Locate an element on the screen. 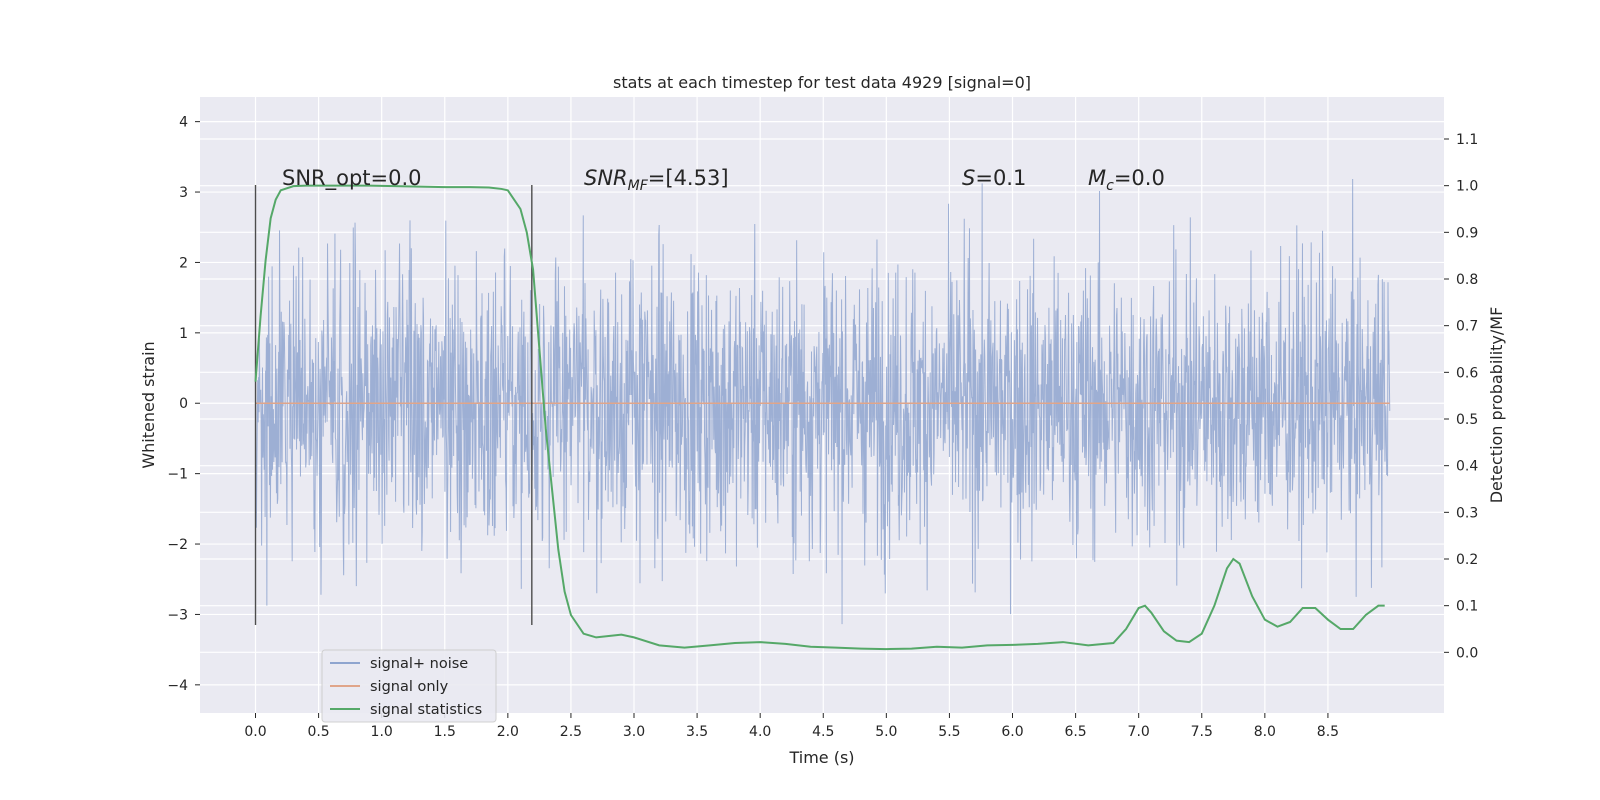 The image size is (1600, 800). x-tick-label: 1.5 is located at coordinates (445, 732).